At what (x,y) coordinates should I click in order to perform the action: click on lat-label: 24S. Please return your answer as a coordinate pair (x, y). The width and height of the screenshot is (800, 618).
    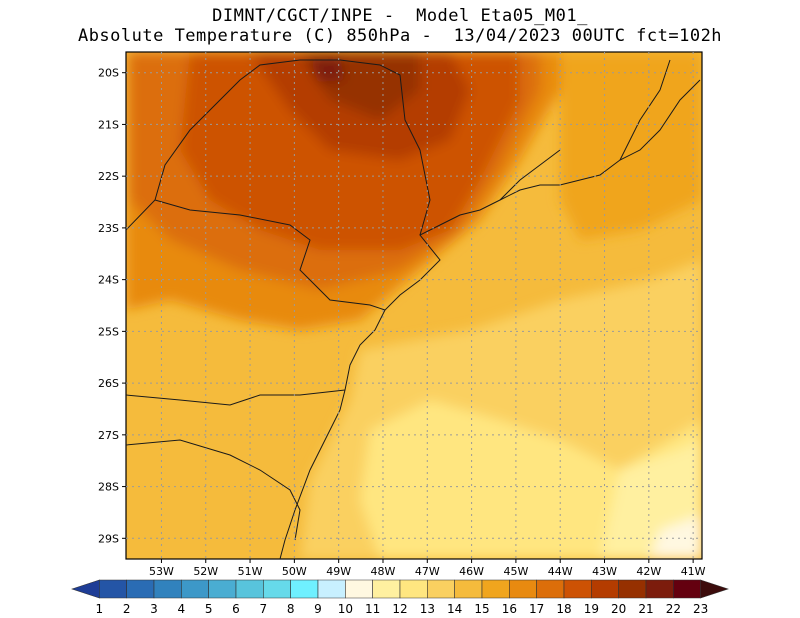
    Looking at the image, I should click on (108, 280).